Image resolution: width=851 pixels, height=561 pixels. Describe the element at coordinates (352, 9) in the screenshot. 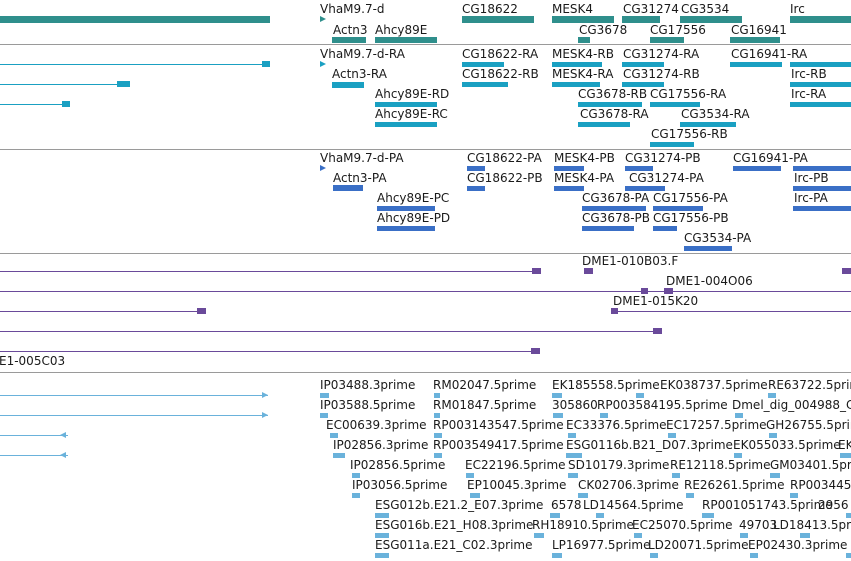

I see `gene-label: VhaM9.7-d` at that location.